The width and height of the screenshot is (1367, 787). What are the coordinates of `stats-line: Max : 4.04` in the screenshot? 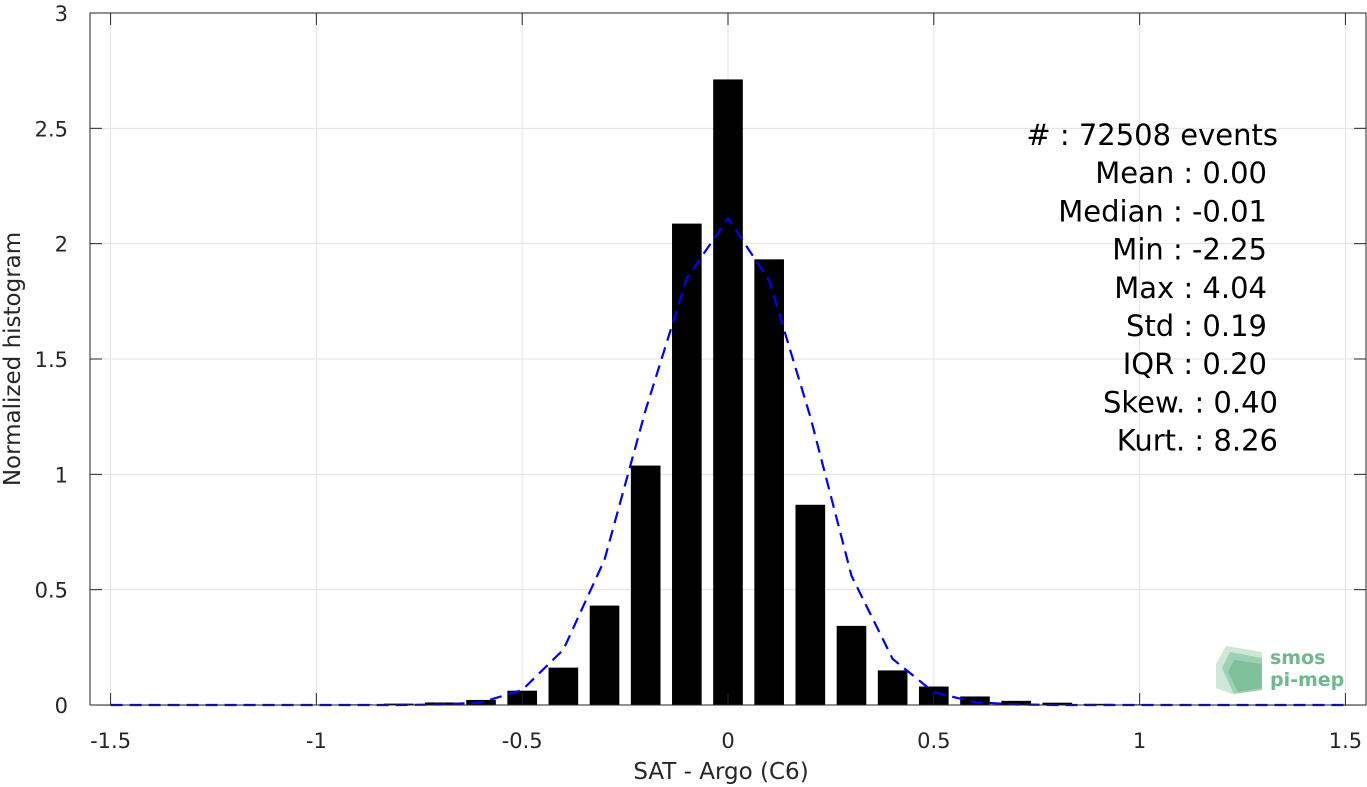 It's located at (1190, 288).